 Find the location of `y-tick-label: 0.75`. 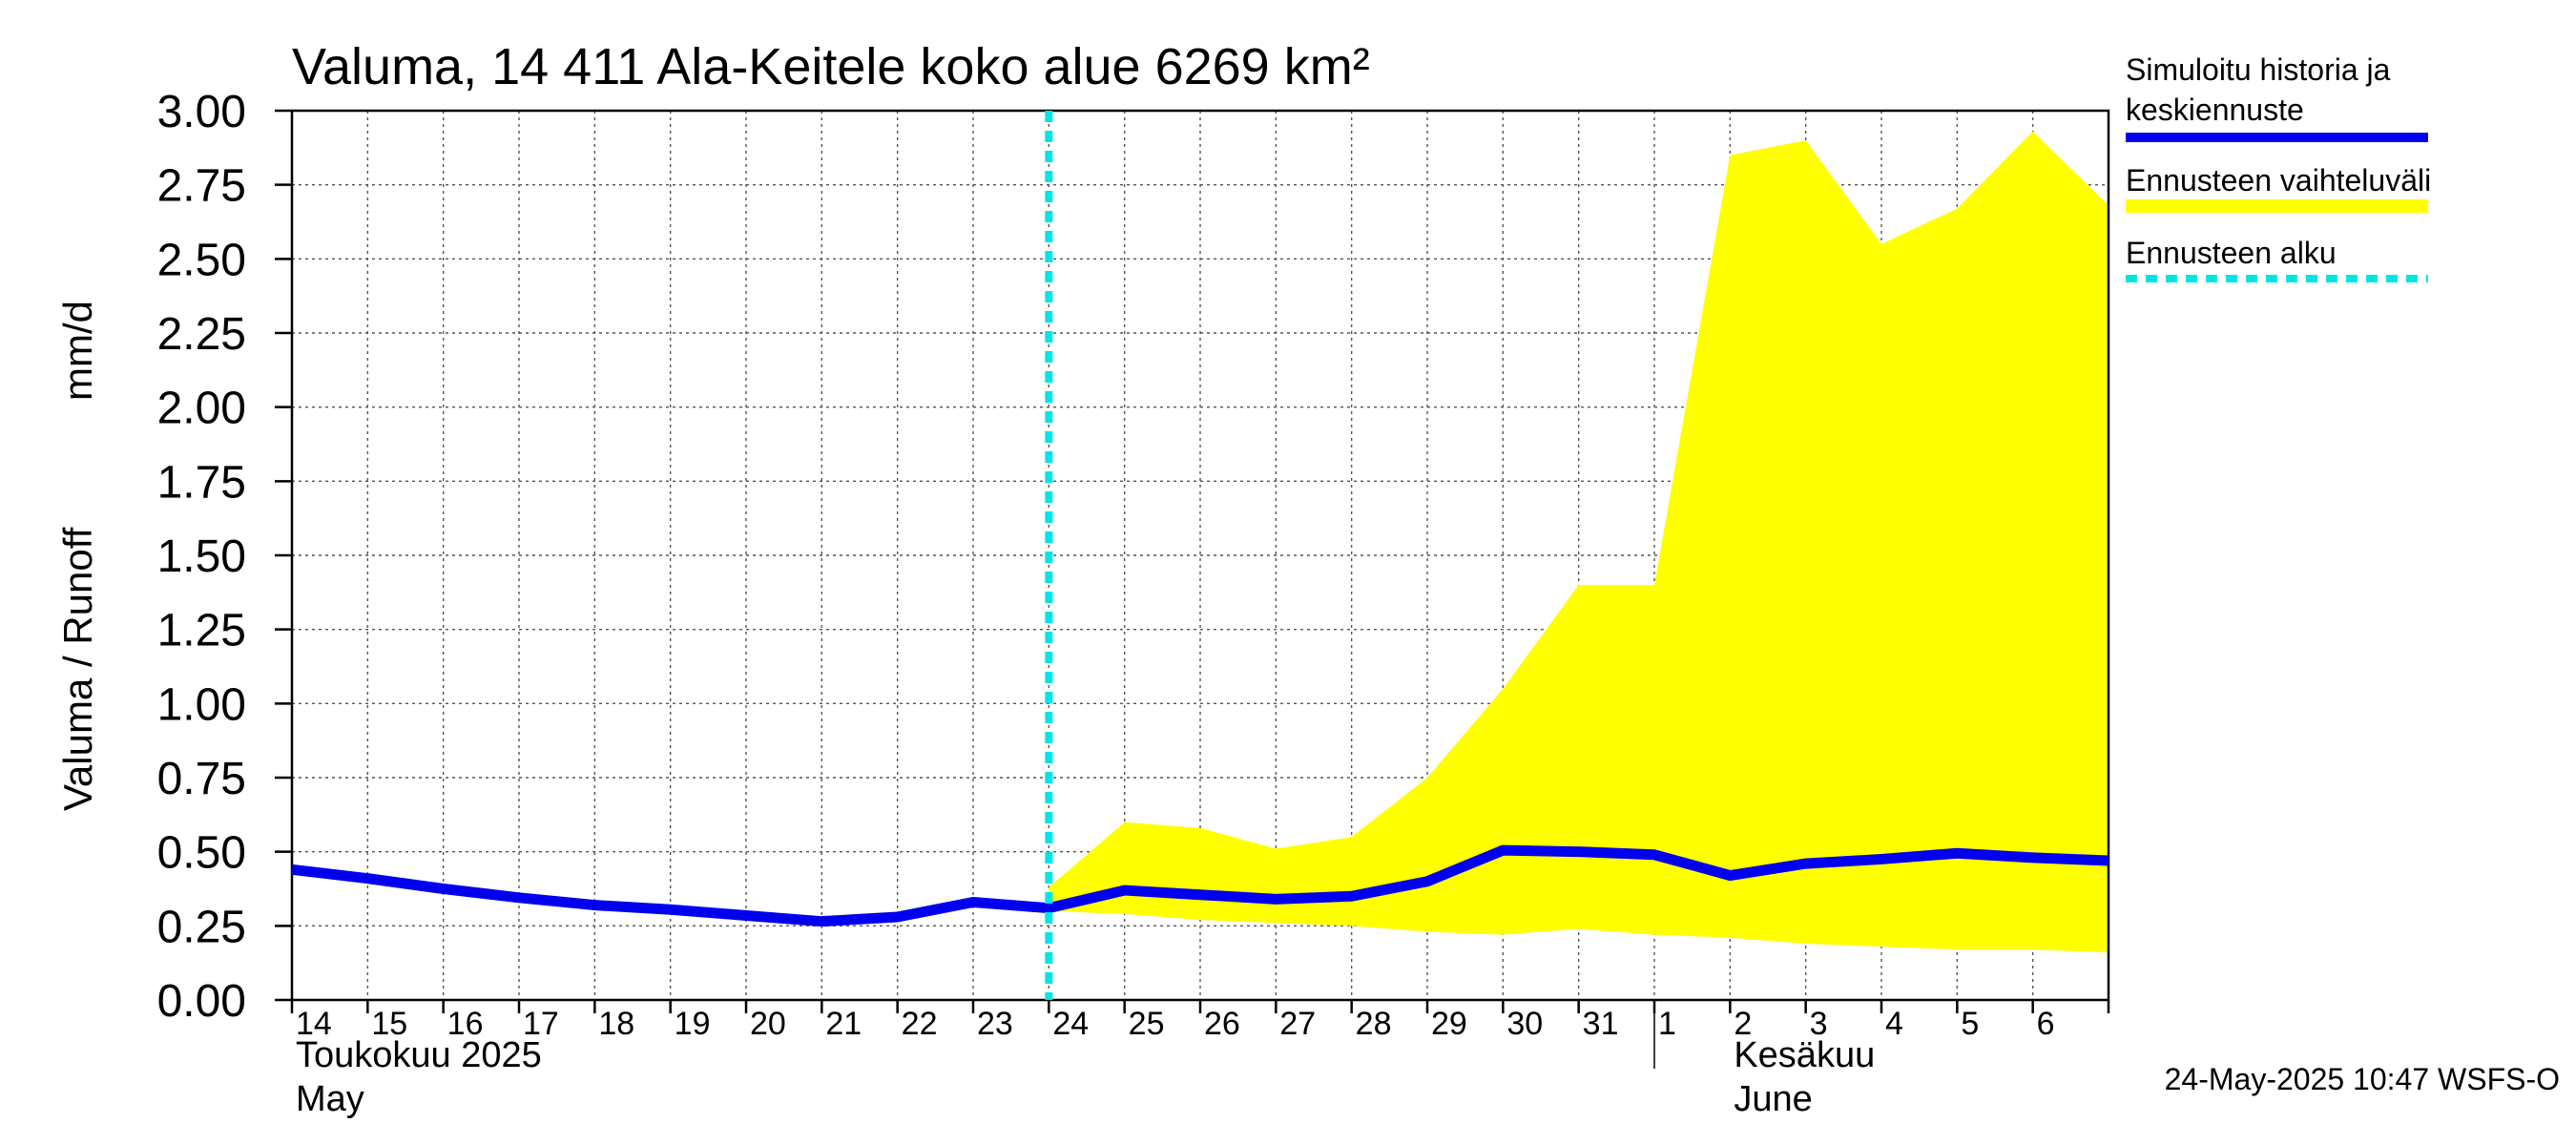

y-tick-label: 0.75 is located at coordinates (201, 779).